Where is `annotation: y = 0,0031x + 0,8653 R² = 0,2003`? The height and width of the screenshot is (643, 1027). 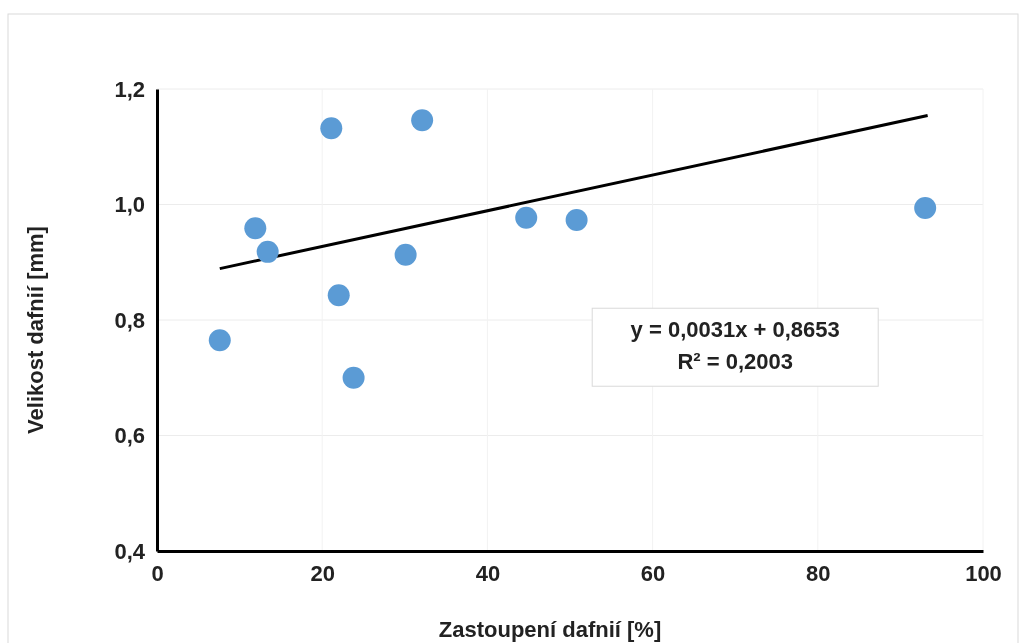 annotation: y = 0,0031x + 0,8653 R² = 0,2003 is located at coordinates (735, 346).